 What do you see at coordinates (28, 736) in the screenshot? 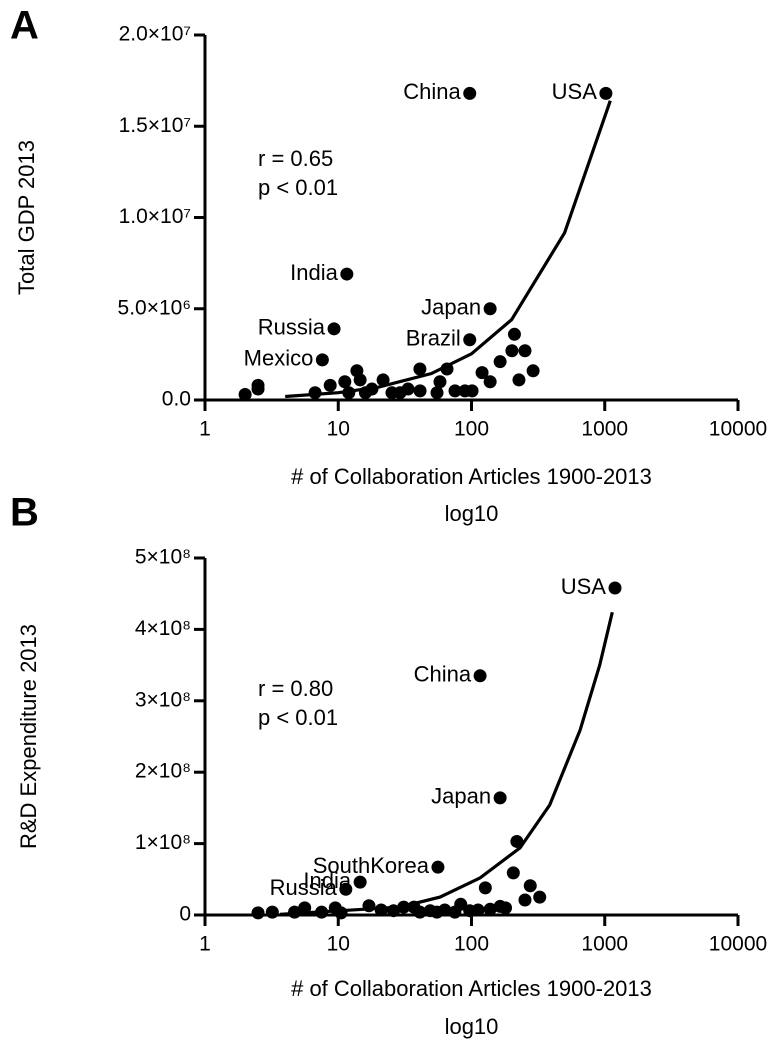
I see `y-axis-label: R&D Expenditure 2013` at bounding box center [28, 736].